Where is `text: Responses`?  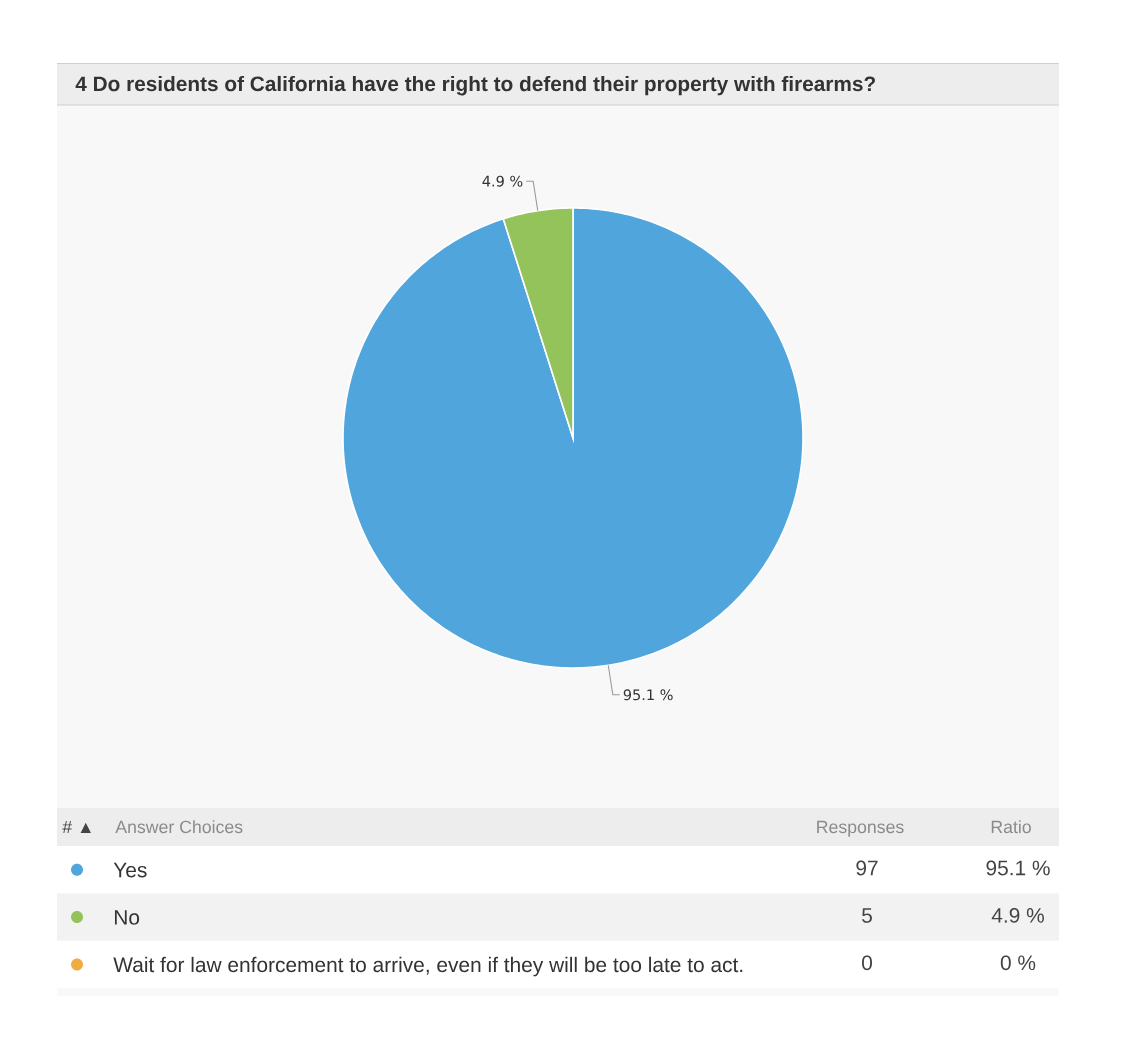 text: Responses is located at coordinates (860, 828).